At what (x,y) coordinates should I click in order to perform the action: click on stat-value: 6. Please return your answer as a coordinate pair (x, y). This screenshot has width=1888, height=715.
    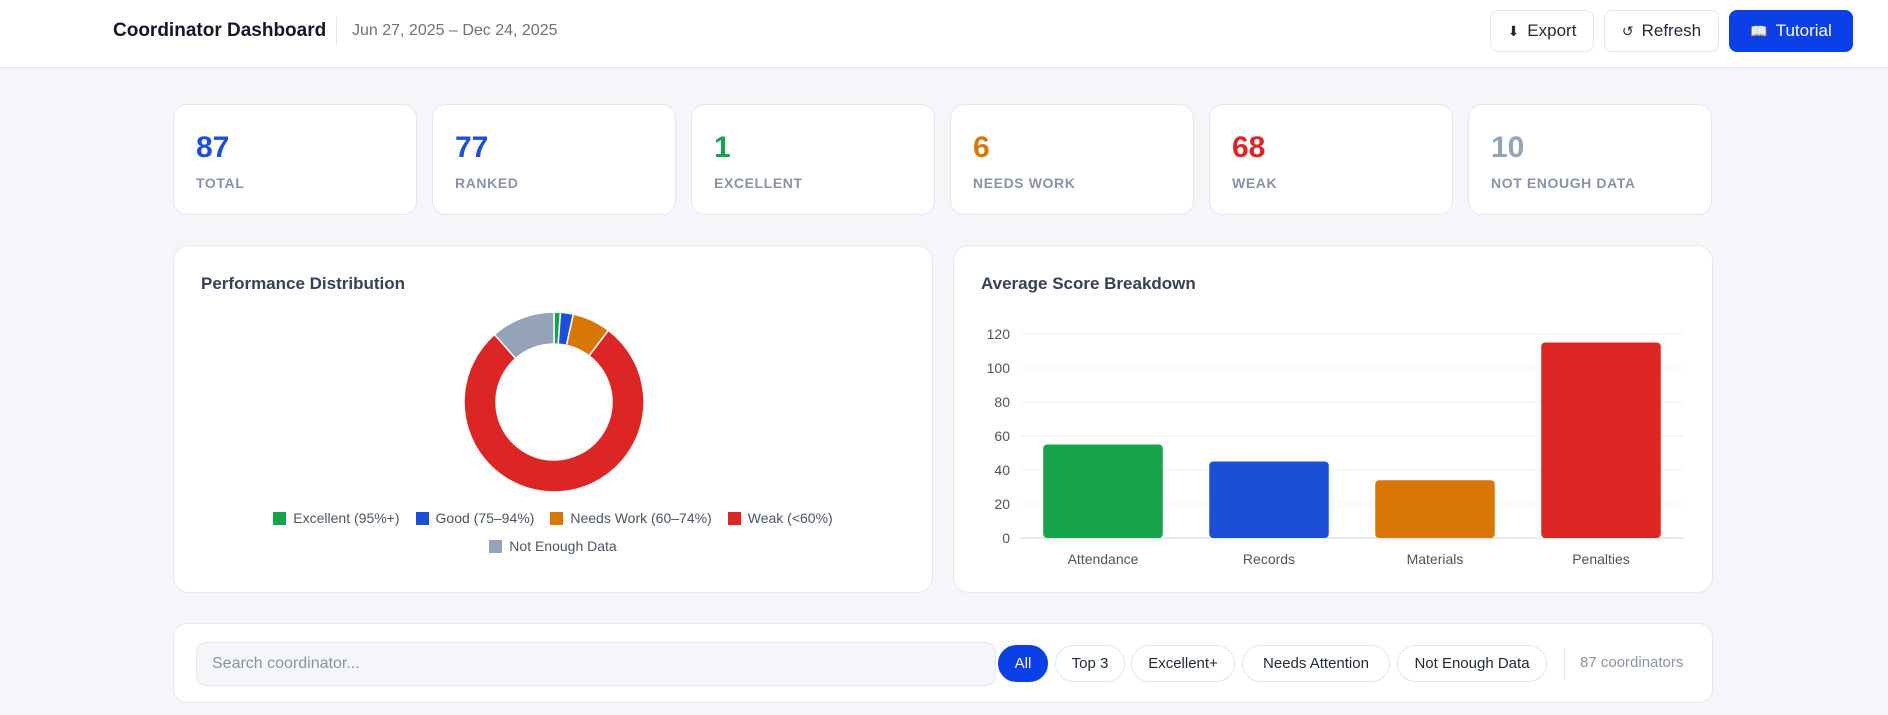
    Looking at the image, I should click on (981, 147).